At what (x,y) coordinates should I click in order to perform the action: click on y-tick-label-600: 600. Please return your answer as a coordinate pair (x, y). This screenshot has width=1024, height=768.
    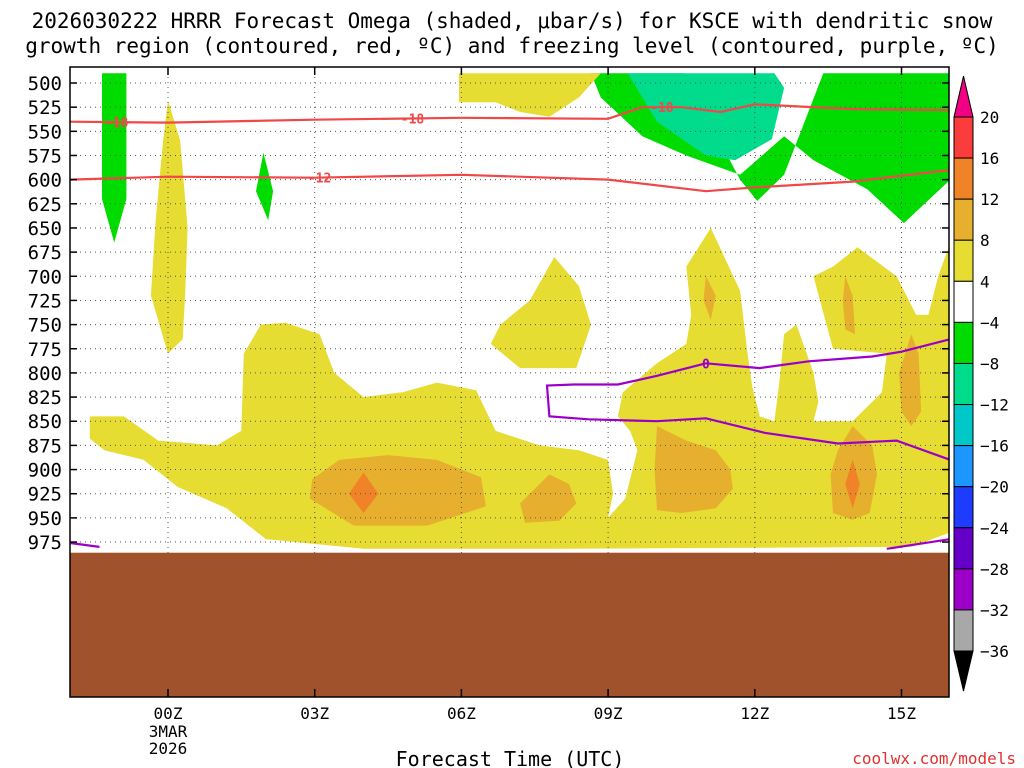
    Looking at the image, I should click on (45, 181).